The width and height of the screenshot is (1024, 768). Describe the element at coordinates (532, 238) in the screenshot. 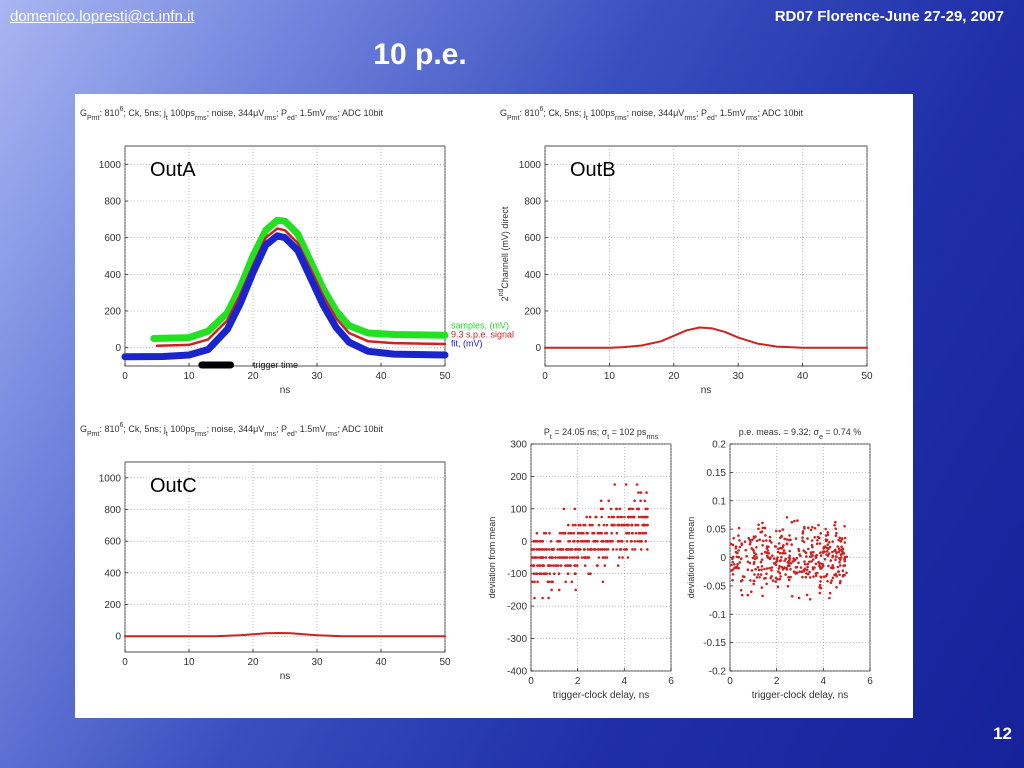

I see `y-tick-label: 600` at that location.